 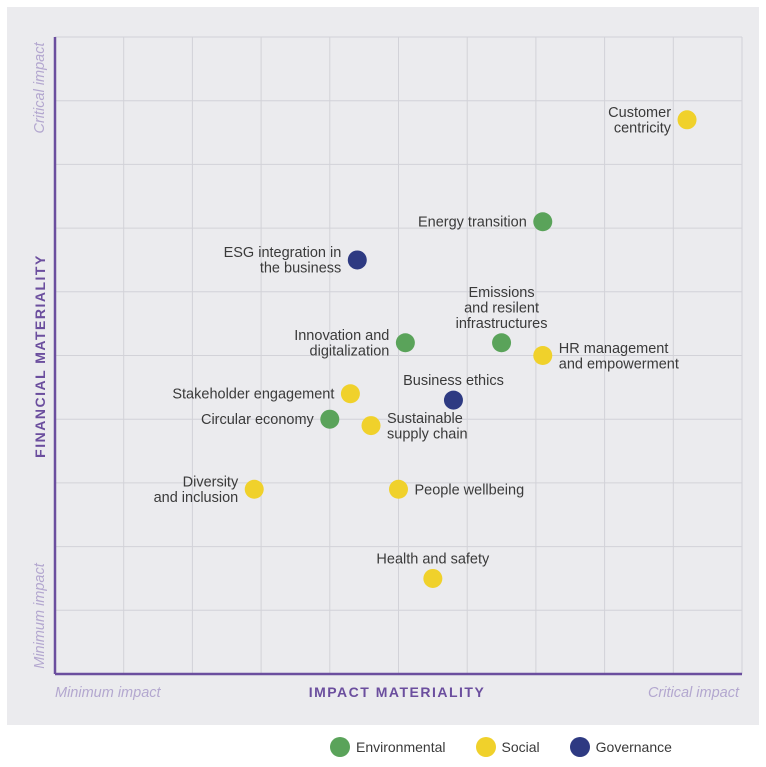 I want to click on legend-item-environmental: Environmental, so click(x=388, y=747).